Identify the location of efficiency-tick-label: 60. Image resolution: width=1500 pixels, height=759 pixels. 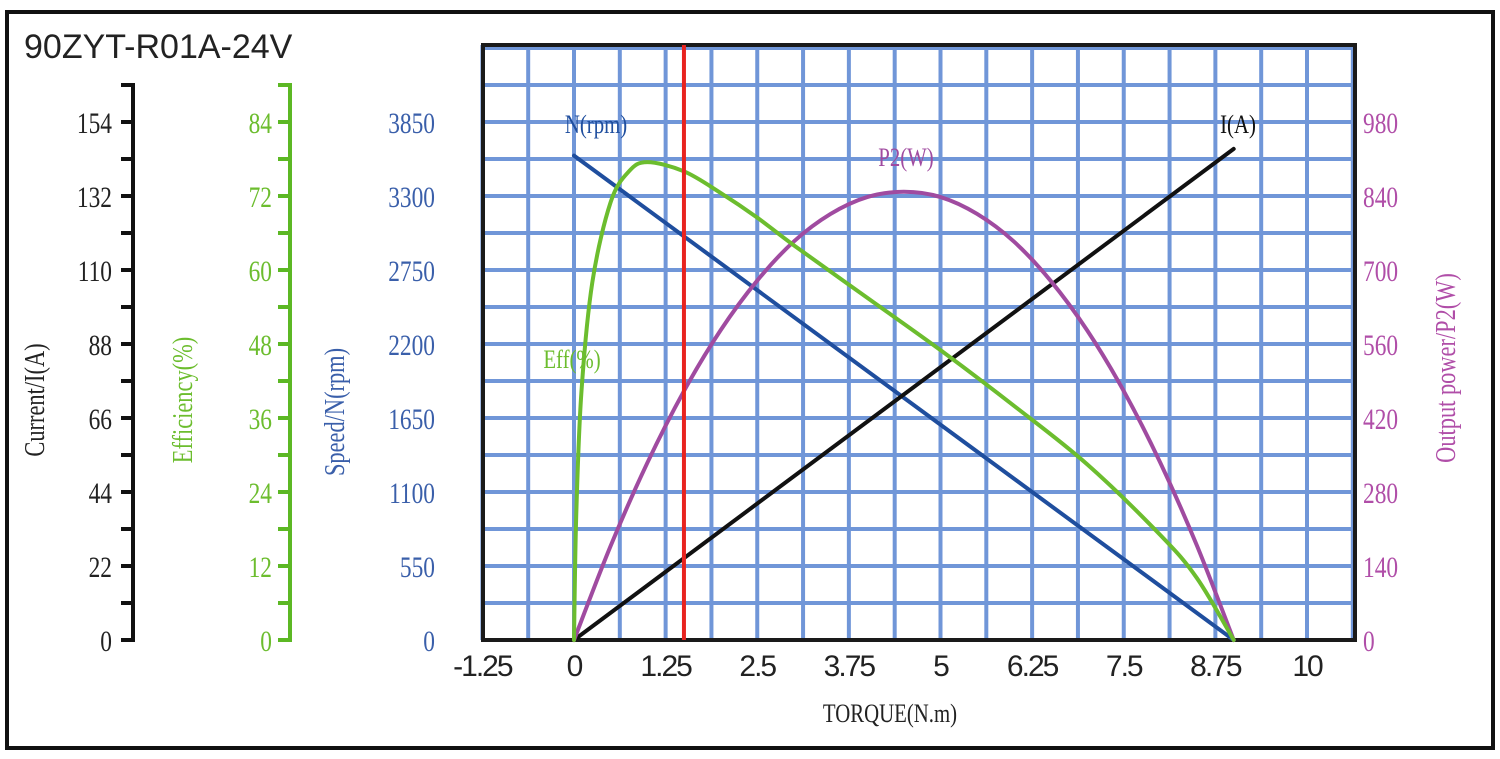
(260, 270).